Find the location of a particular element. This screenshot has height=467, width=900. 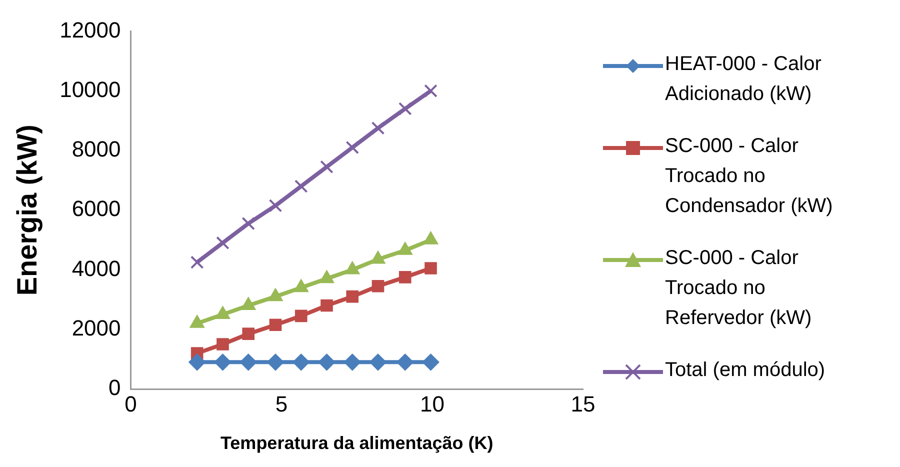

x-tick-label: 15 is located at coordinates (583, 403).